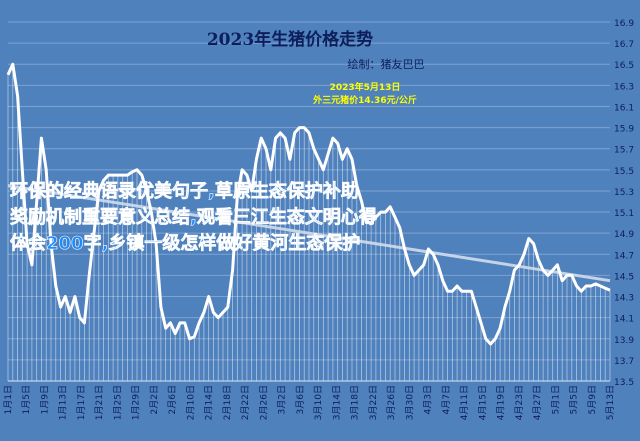 The image size is (640, 441). Describe the element at coordinates (464, 402) in the screenshot. I see `x-tick-label: 4月11日` at that location.